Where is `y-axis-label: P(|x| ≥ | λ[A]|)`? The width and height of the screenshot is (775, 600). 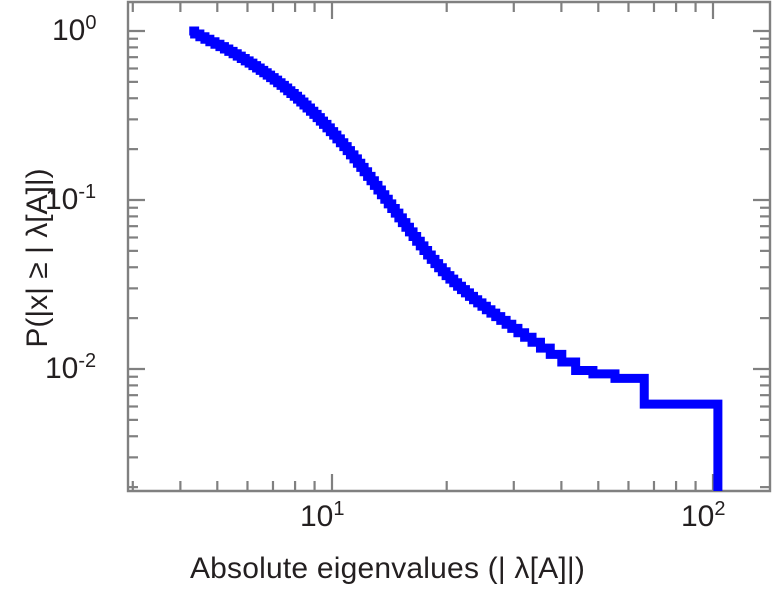 y-axis-label: P(|x| ≥ | λ[A]|) is located at coordinates (37, 258).